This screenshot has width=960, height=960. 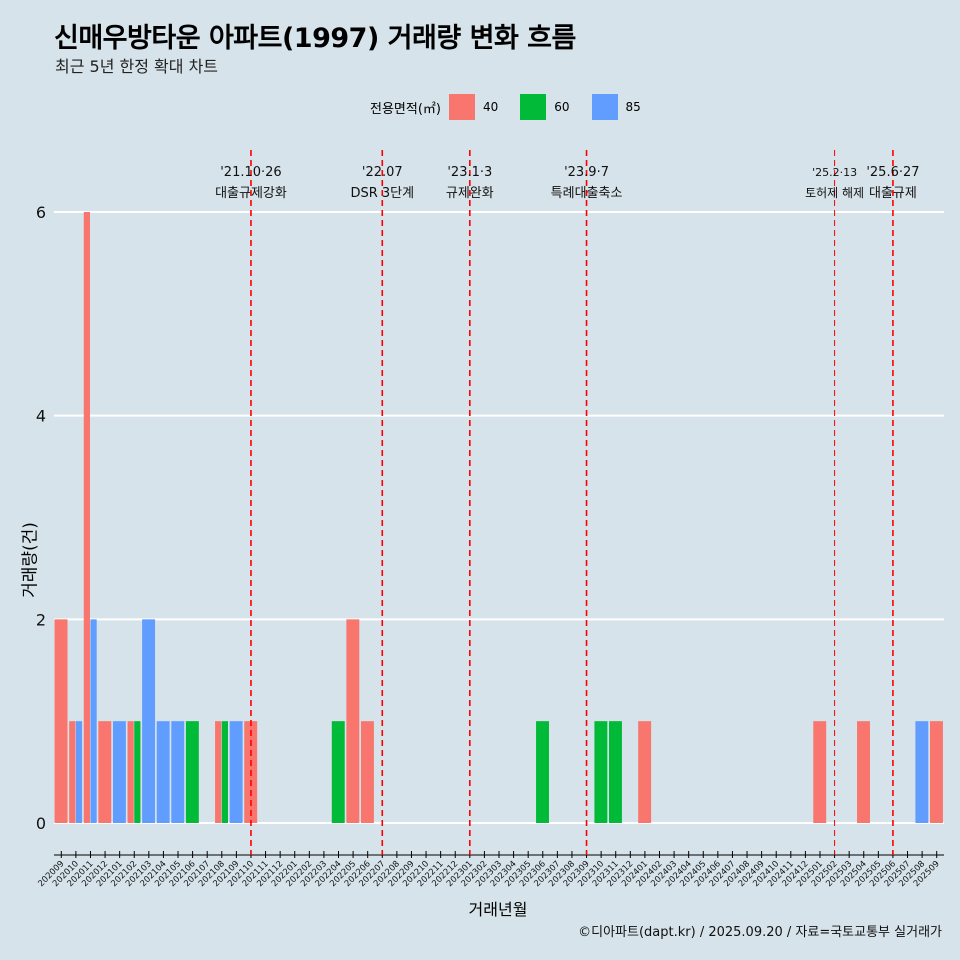 I want to click on y-axis-label: 거래량(건), so click(x=30, y=560).